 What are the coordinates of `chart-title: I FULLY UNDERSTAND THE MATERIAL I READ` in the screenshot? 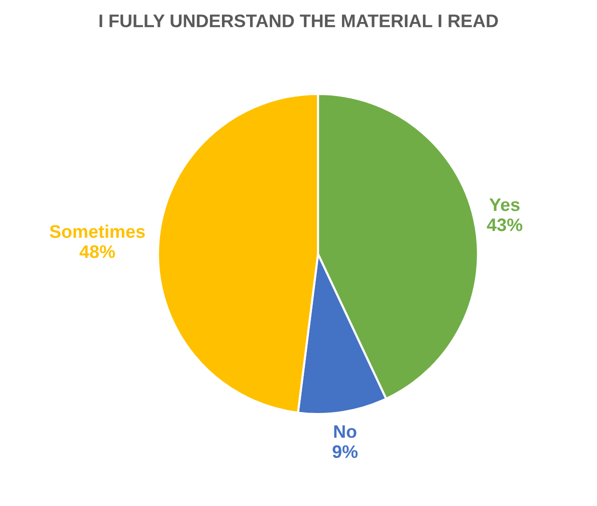 It's located at (299, 21).